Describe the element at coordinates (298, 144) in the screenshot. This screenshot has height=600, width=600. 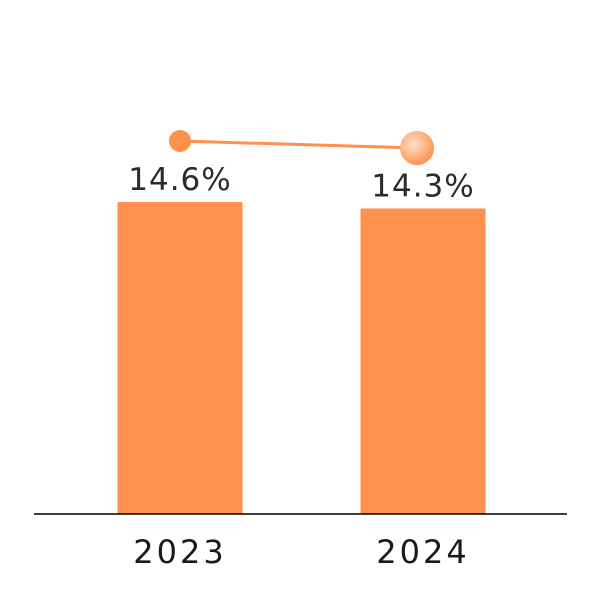
I see `trend-line` at that location.